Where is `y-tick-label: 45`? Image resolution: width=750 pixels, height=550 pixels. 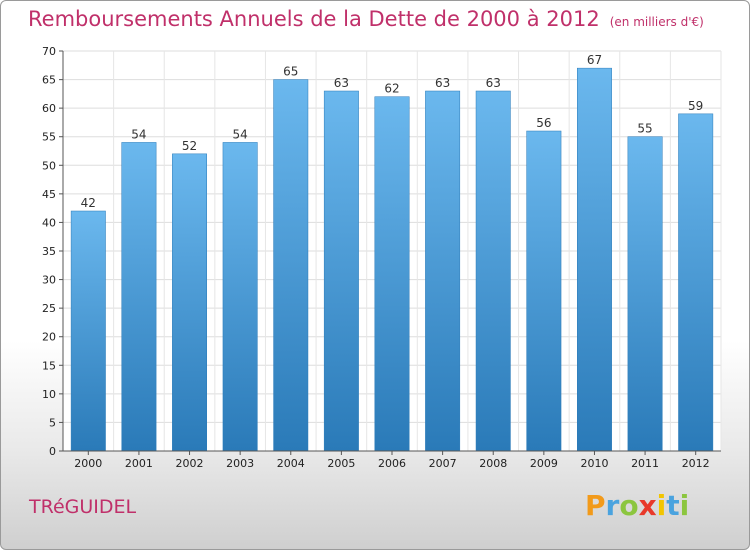
y-tick-label: 45 is located at coordinates (49, 194).